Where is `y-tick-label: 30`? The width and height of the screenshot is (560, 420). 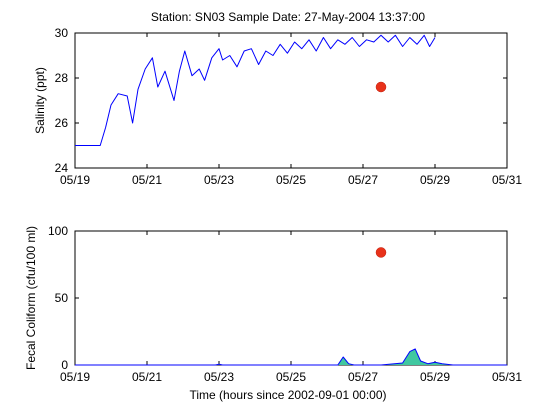 y-tick-label: 30 is located at coordinates (62, 33).